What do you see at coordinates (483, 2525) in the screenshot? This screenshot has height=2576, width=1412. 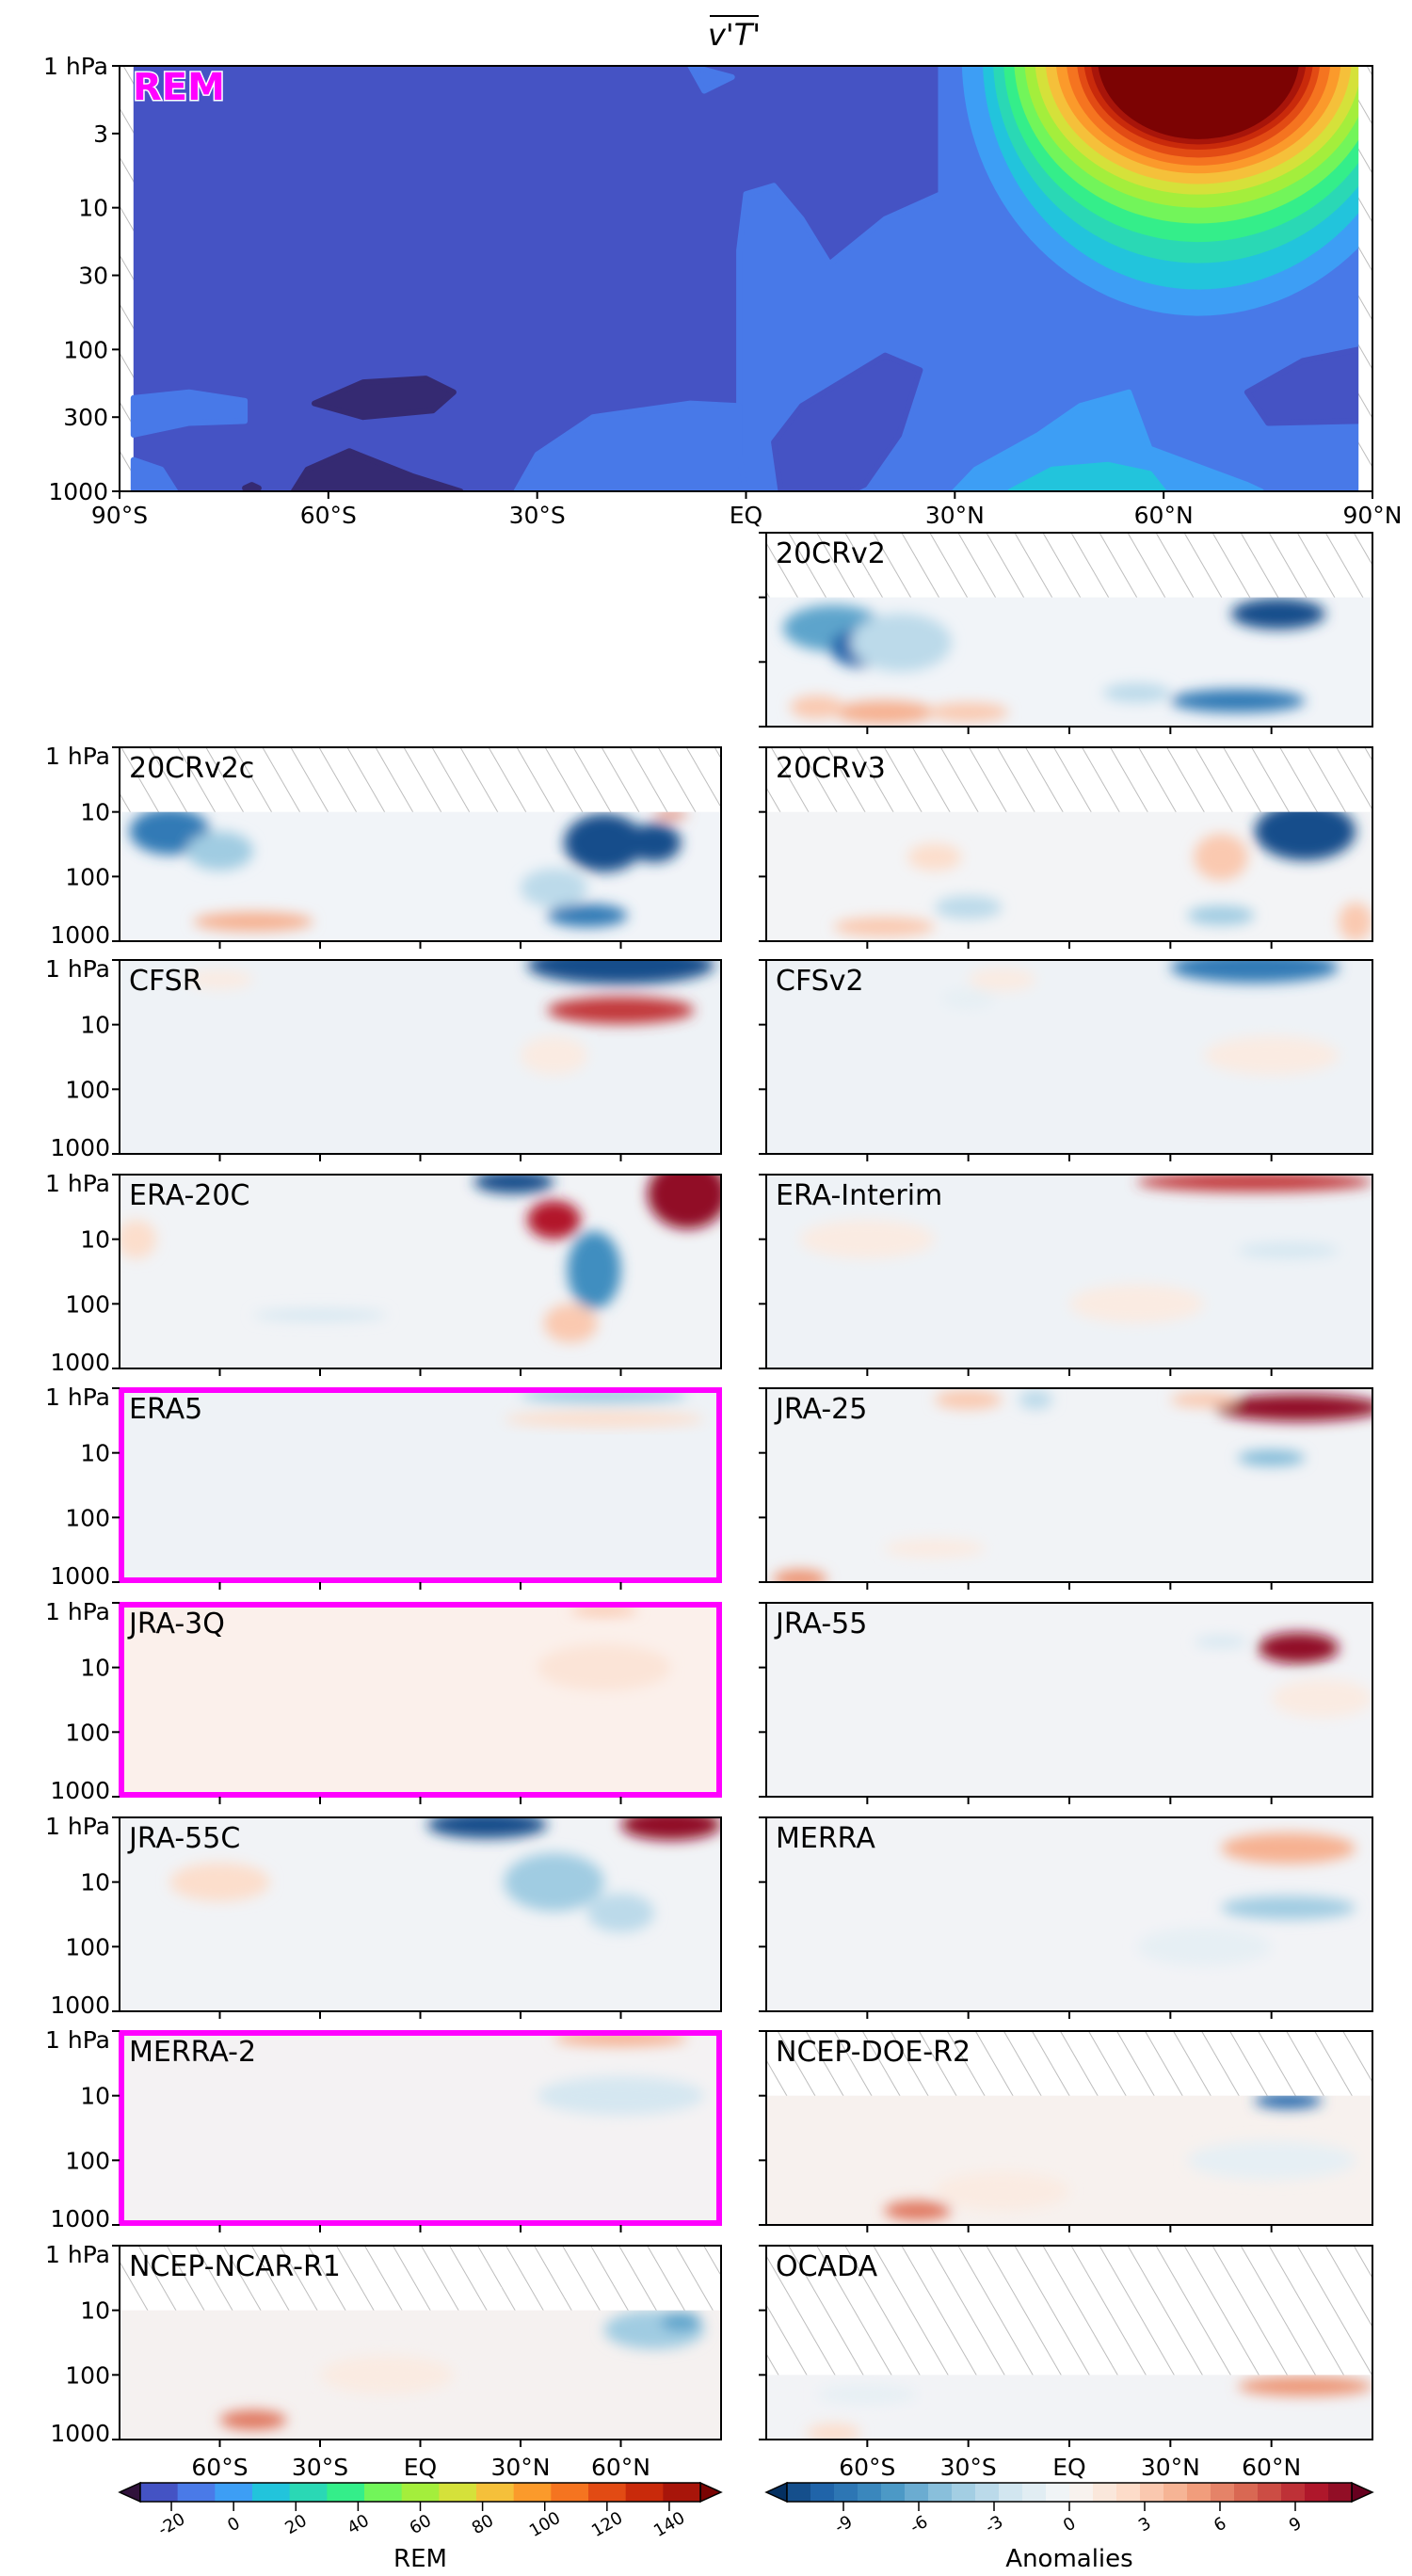 I see `colorbar-tick-label: 80` at bounding box center [483, 2525].